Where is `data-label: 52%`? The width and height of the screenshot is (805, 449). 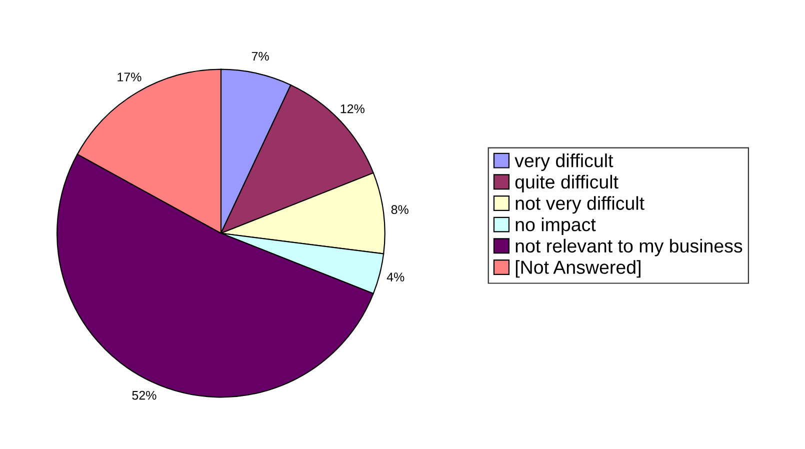 data-label: 52% is located at coordinates (144, 395).